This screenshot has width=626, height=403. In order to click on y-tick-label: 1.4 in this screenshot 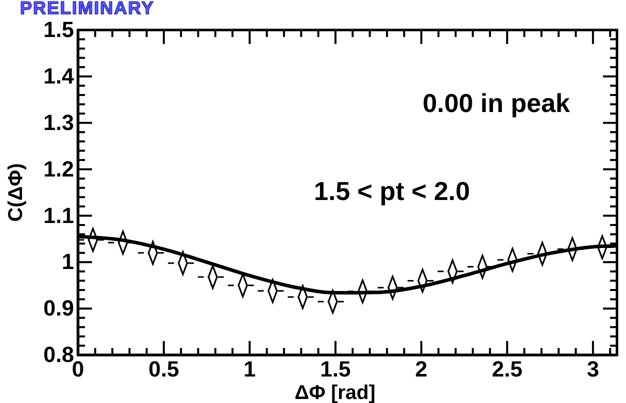, I will do `click(59, 75)`.